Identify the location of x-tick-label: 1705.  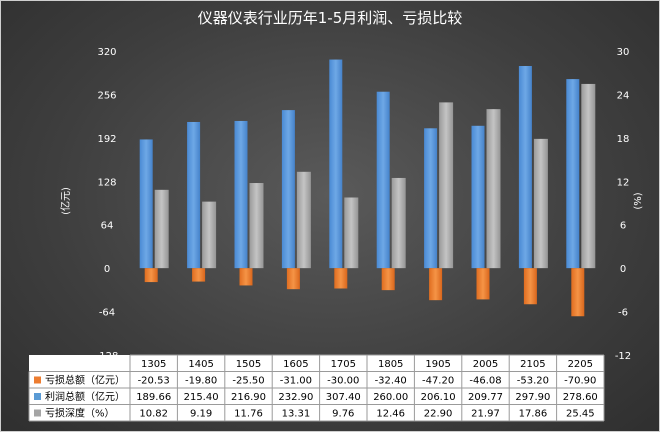
(343, 364).